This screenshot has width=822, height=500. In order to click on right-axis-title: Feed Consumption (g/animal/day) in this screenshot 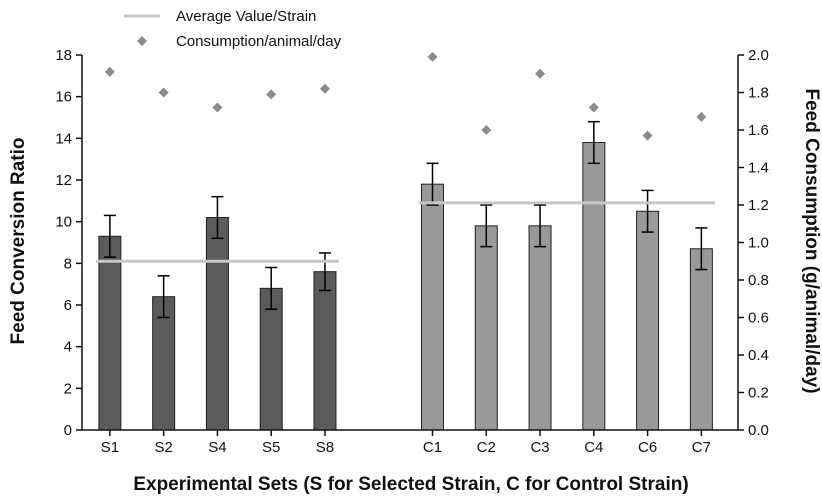, I will do `click(811, 240)`.